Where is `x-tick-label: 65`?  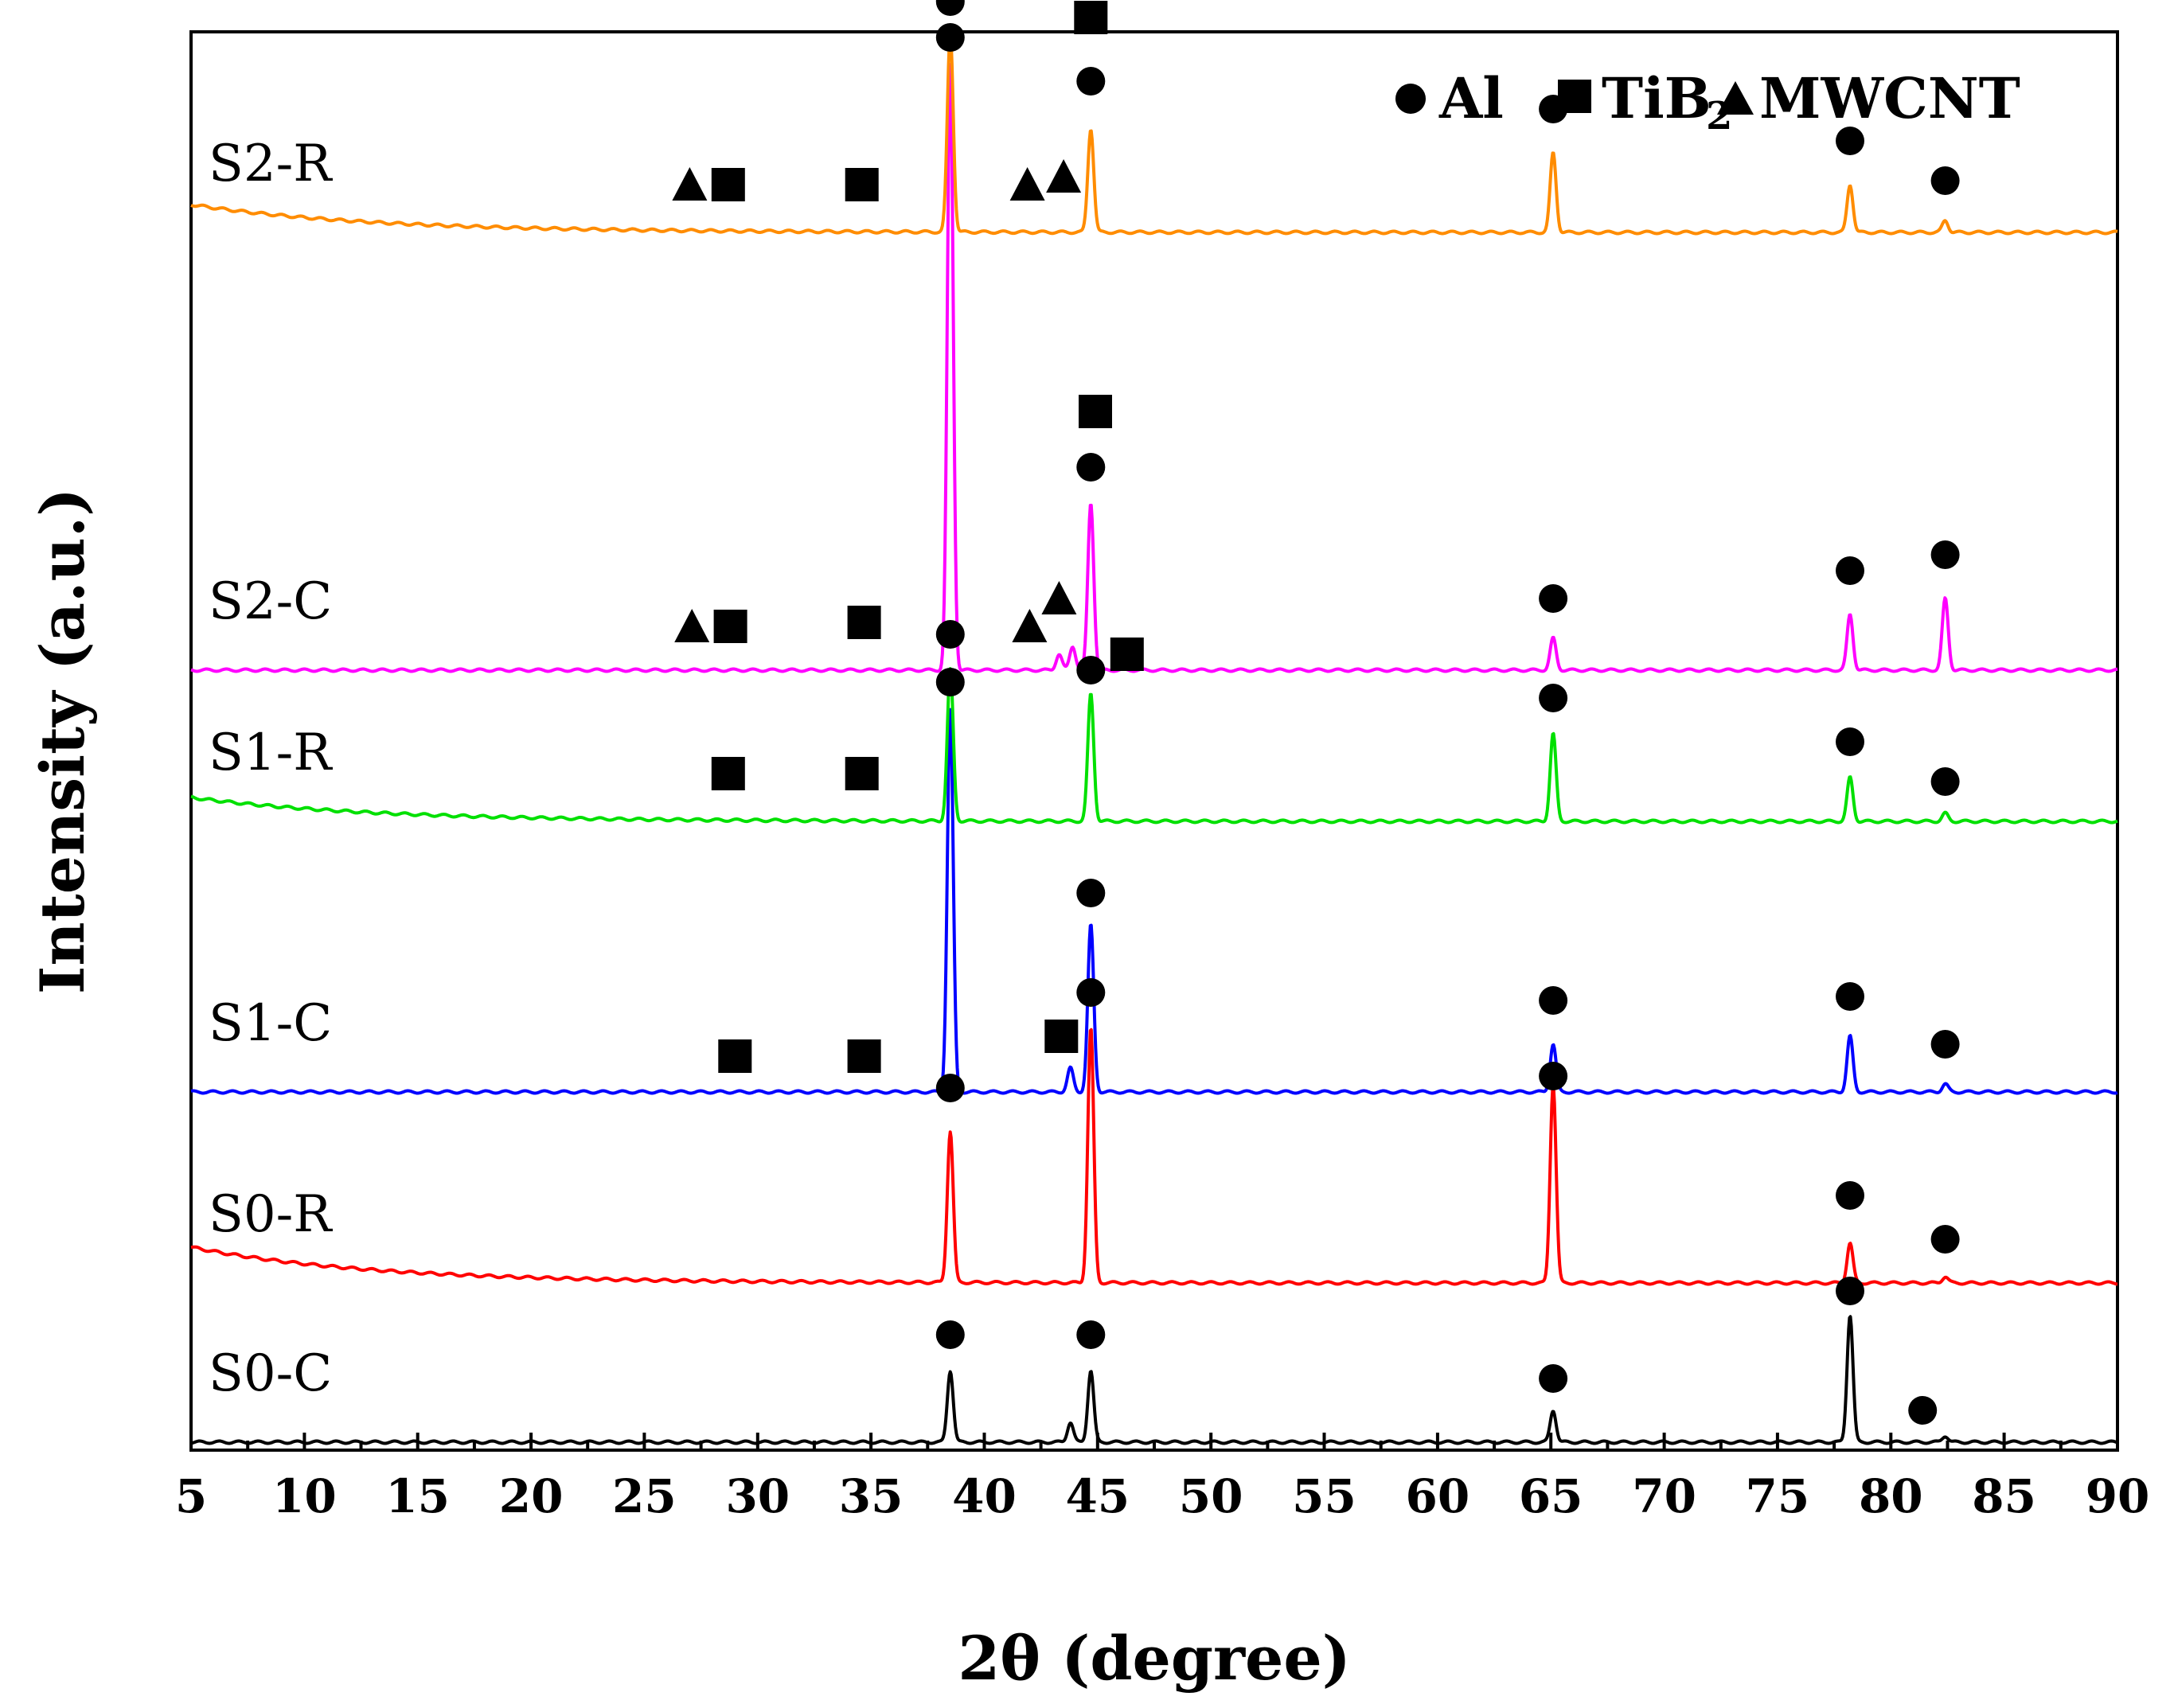 x-tick-label: 65 is located at coordinates (1551, 1496).